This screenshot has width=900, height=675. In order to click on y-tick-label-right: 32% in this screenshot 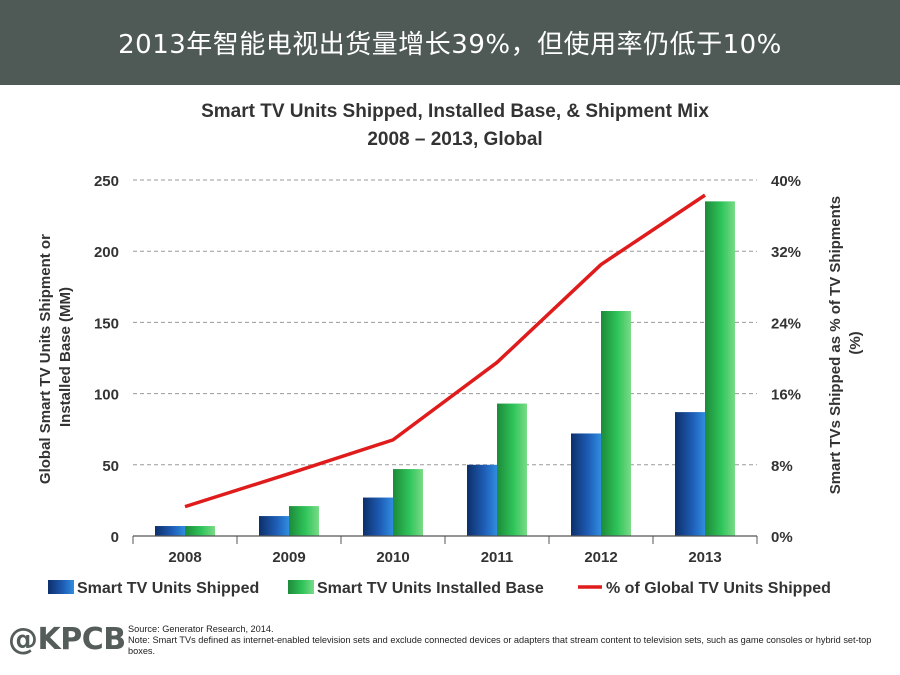, I will do `click(786, 252)`.